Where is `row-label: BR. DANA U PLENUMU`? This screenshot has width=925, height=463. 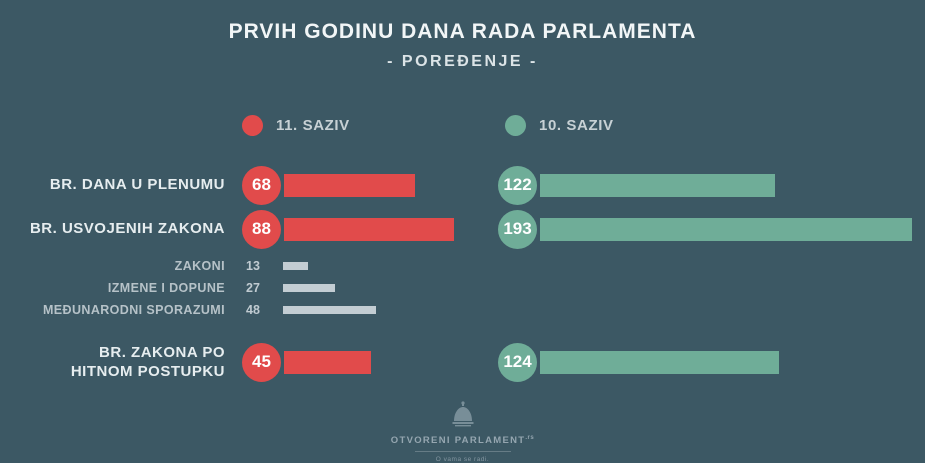 row-label: BR. DANA U PLENUMU is located at coordinates (137, 185).